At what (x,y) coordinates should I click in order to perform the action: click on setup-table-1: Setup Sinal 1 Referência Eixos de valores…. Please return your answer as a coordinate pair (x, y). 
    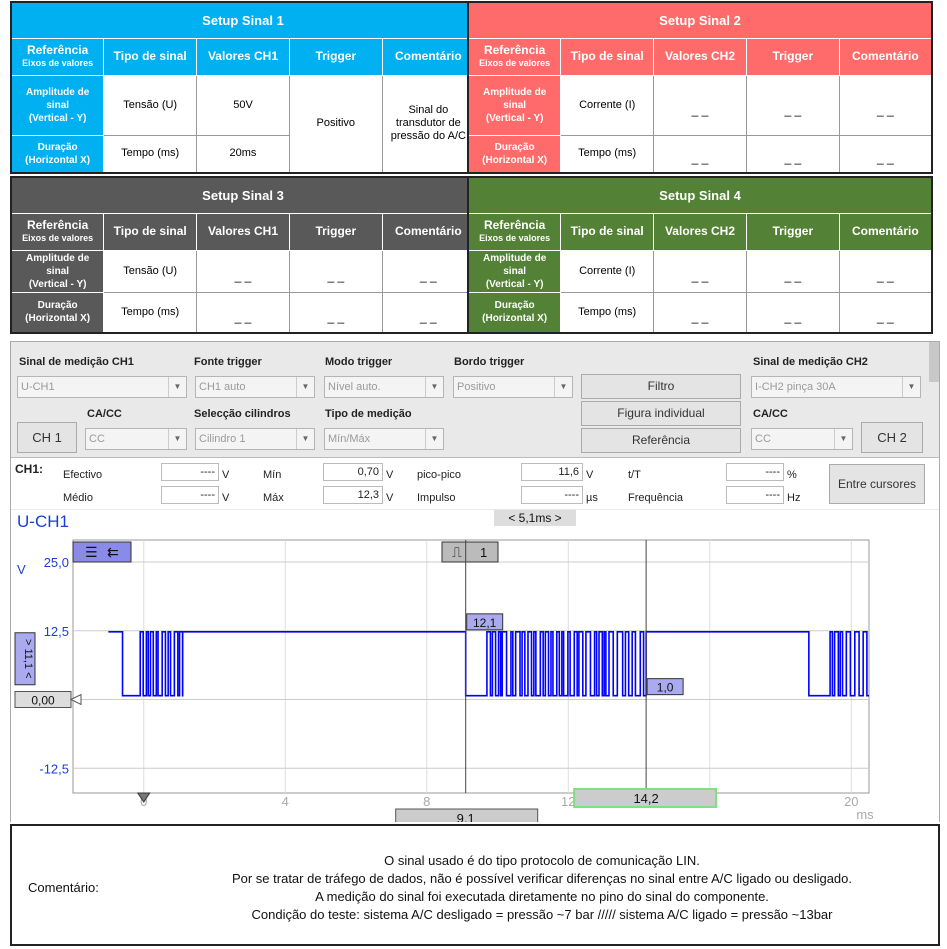
    Looking at the image, I should click on (243, 87).